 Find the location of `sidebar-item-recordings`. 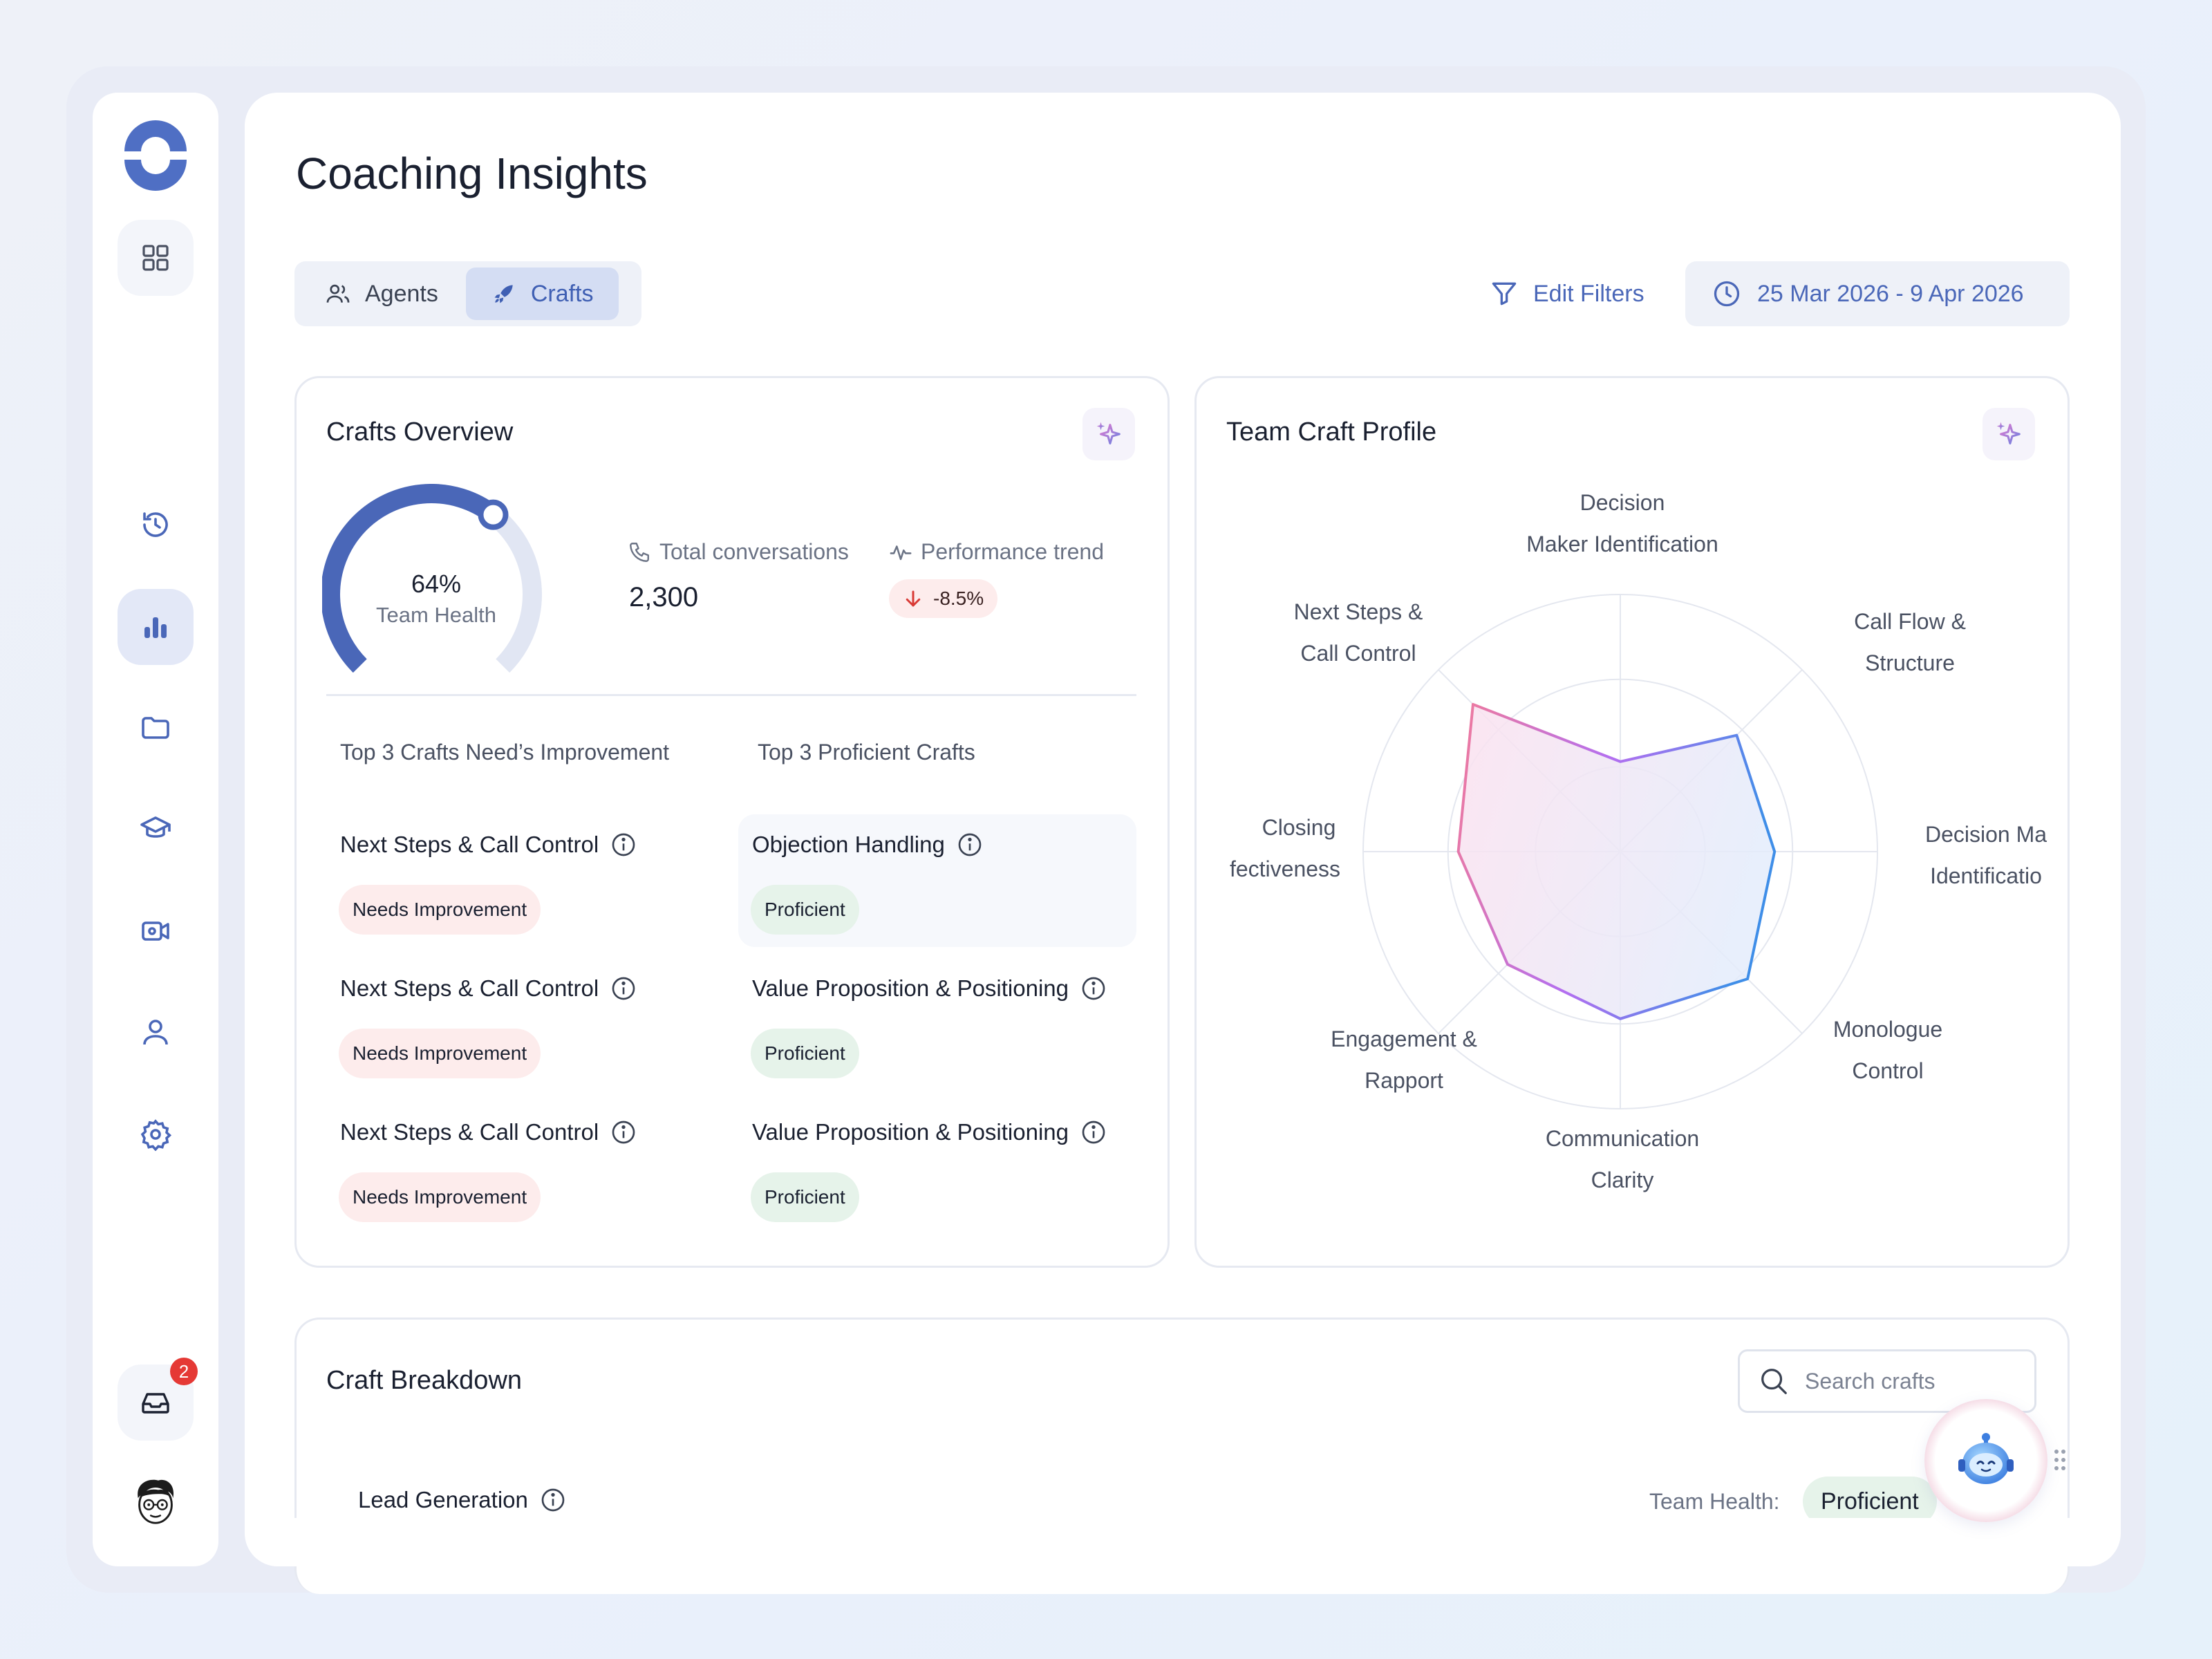

sidebar-item-recordings is located at coordinates (156, 931).